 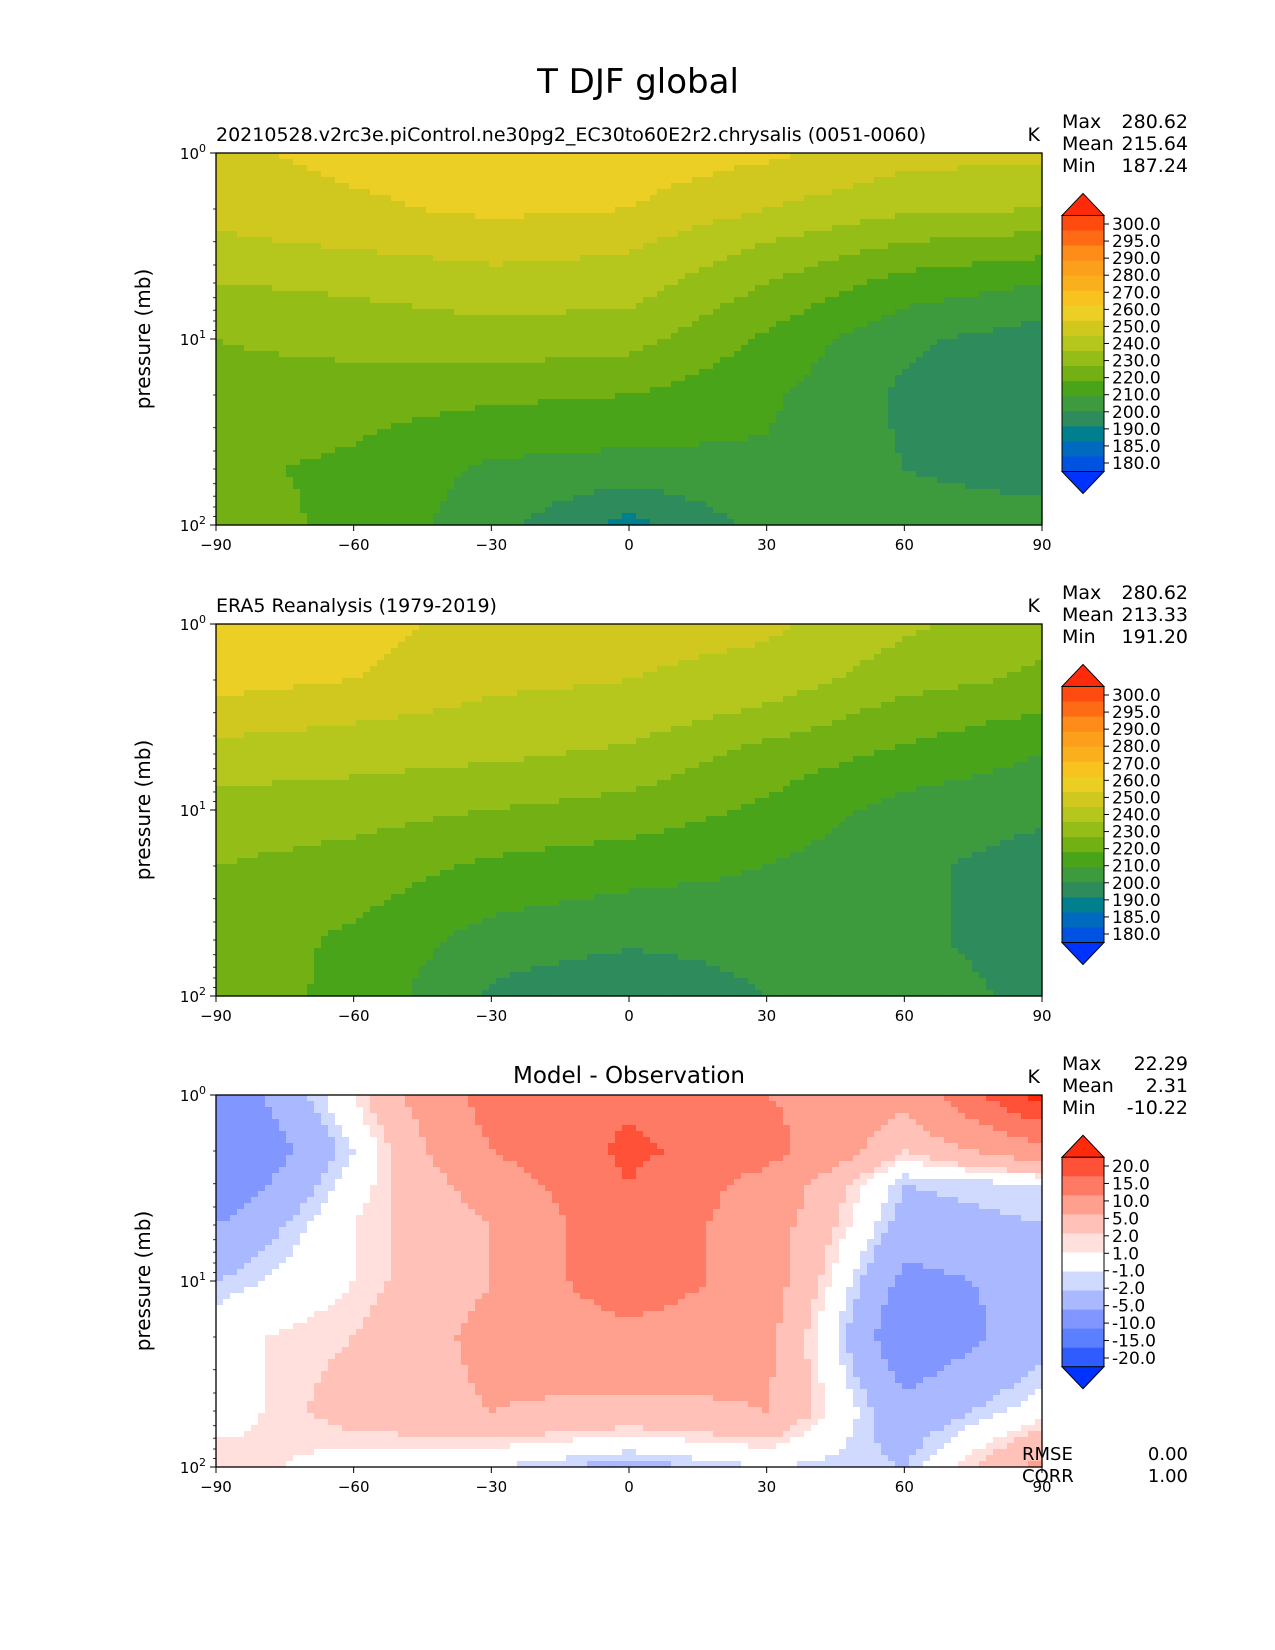 What do you see at coordinates (1088, 615) in the screenshot?
I see `stat-mean-label: Mean` at bounding box center [1088, 615].